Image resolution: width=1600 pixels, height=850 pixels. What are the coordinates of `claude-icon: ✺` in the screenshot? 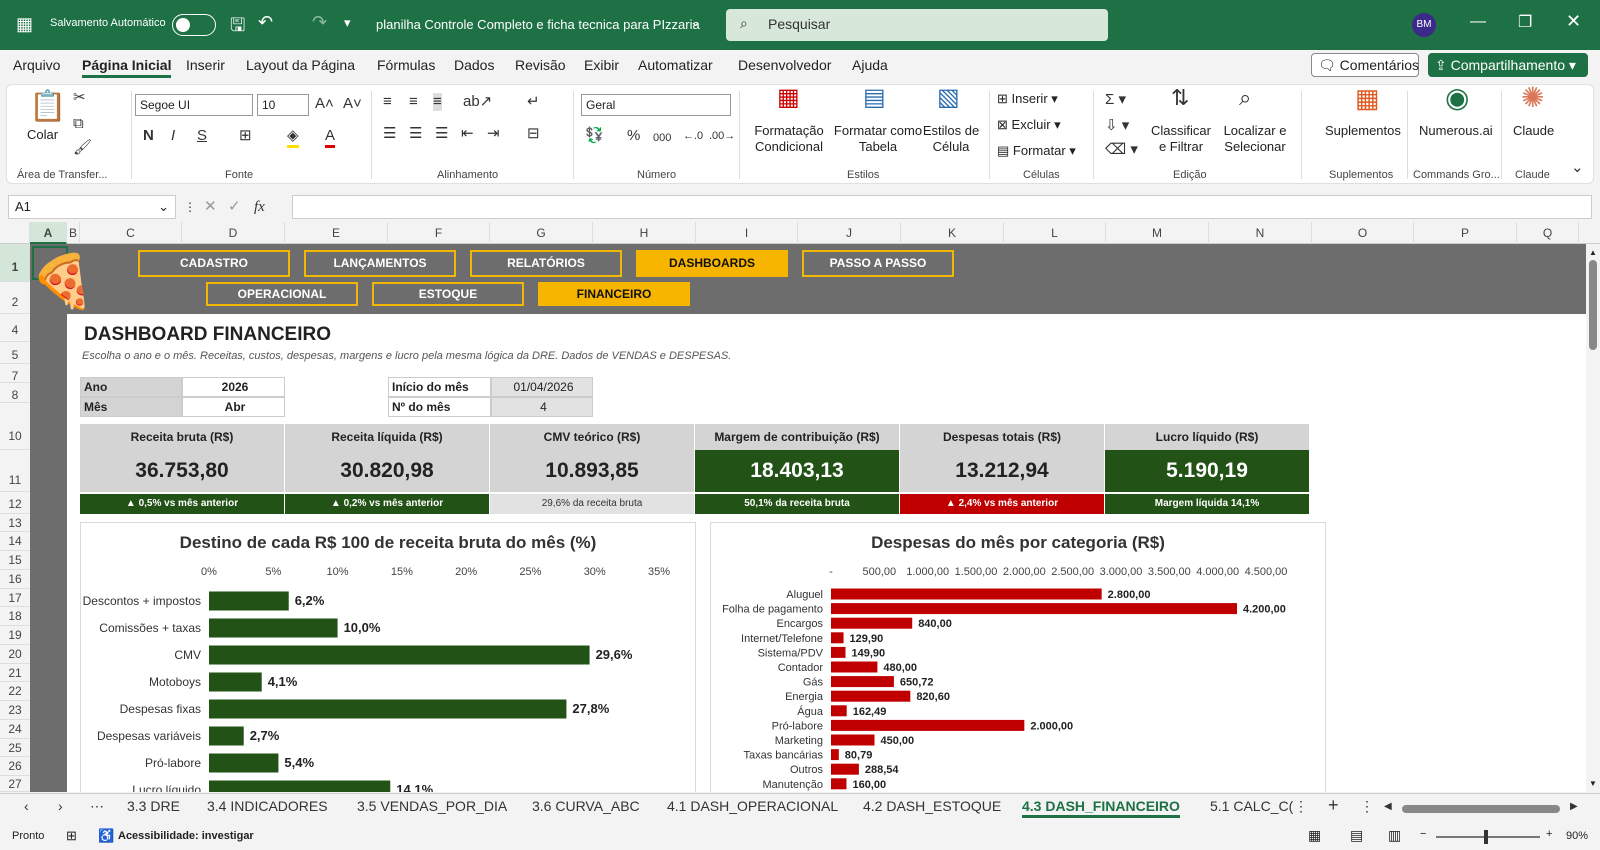 It's located at (1533, 97).